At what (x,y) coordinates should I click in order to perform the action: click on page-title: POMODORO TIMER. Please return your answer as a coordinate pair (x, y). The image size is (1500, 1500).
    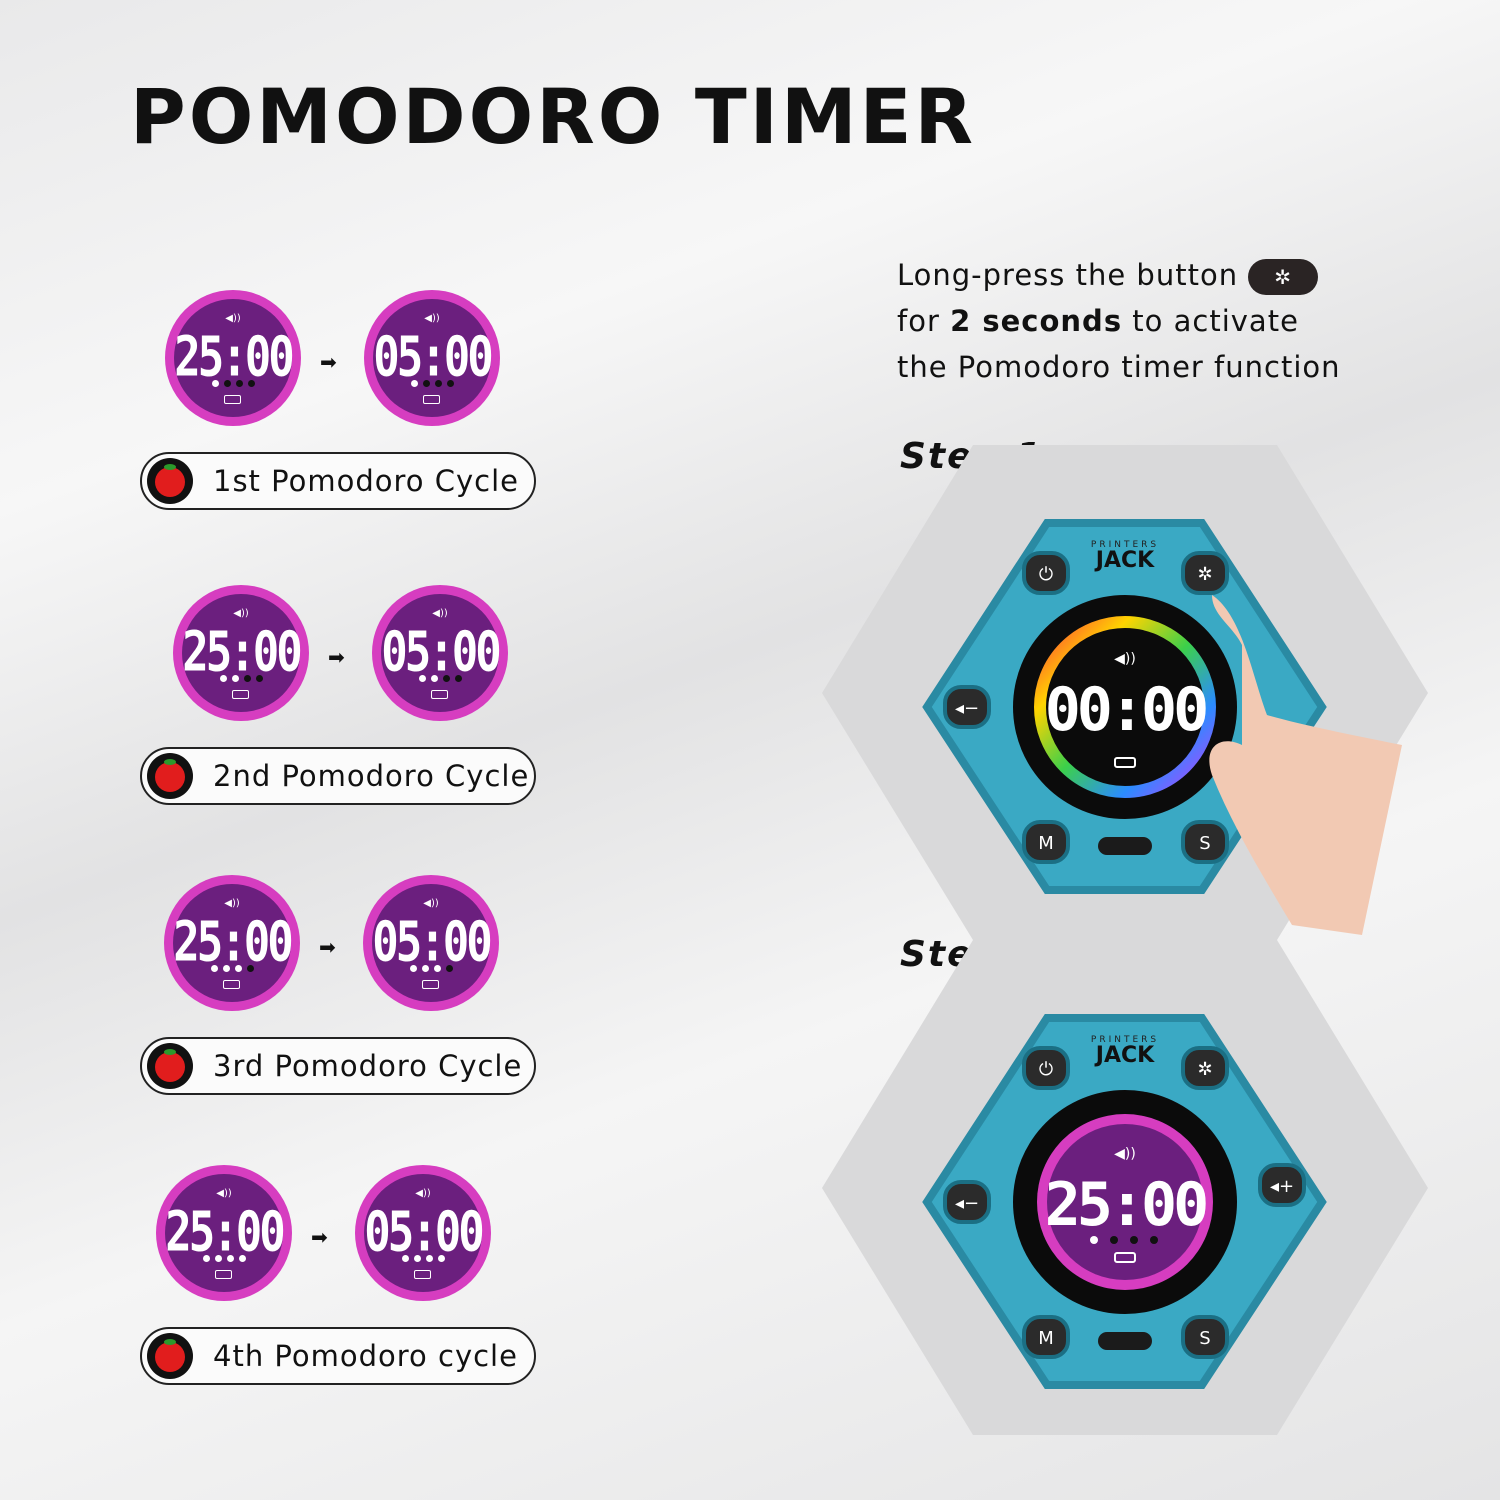
    Looking at the image, I should click on (553, 116).